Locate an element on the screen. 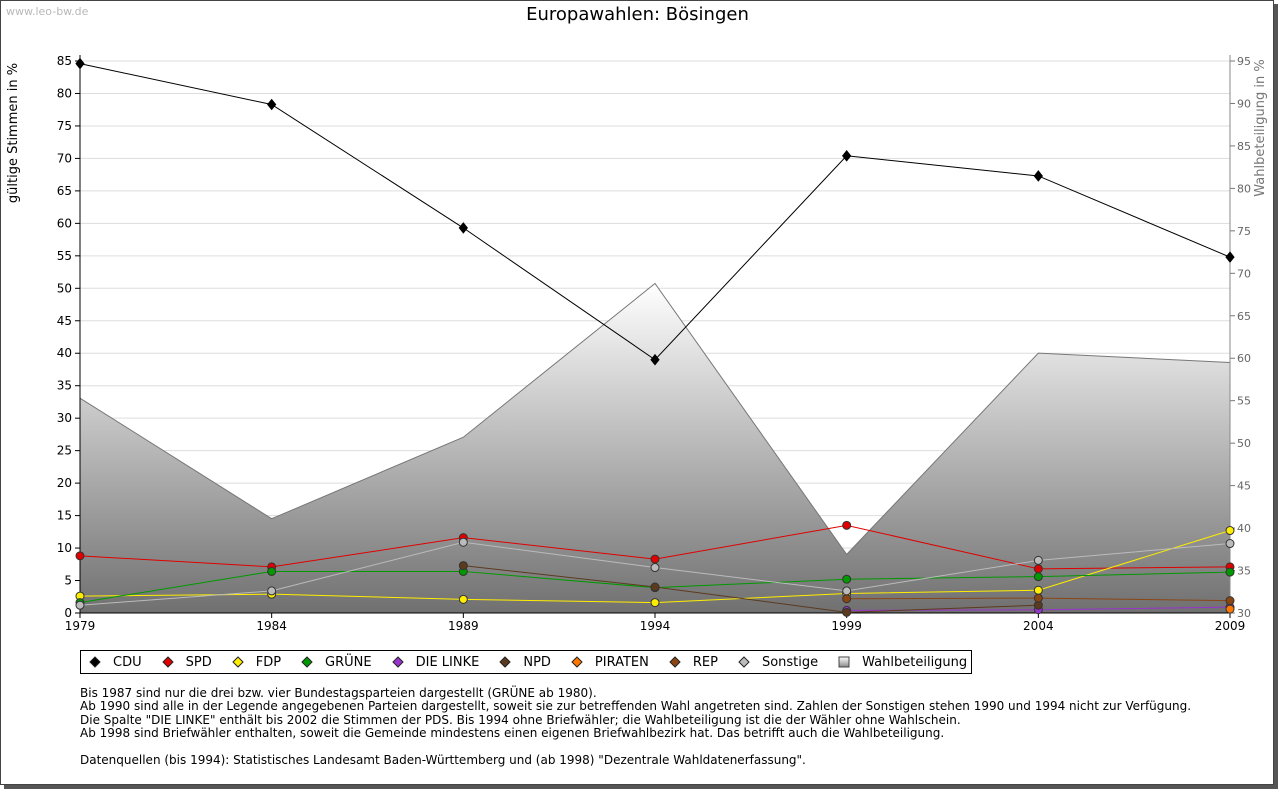  y-tick-label: 60 is located at coordinates (64, 223).